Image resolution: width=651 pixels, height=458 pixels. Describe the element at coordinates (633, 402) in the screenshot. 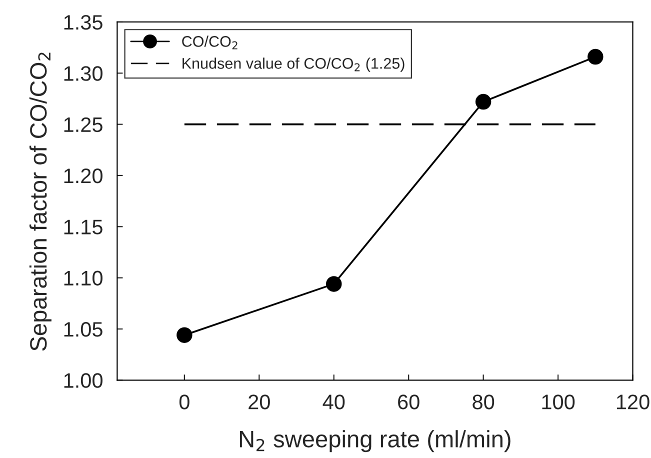

I see `x-tick-label: 120` at that location.